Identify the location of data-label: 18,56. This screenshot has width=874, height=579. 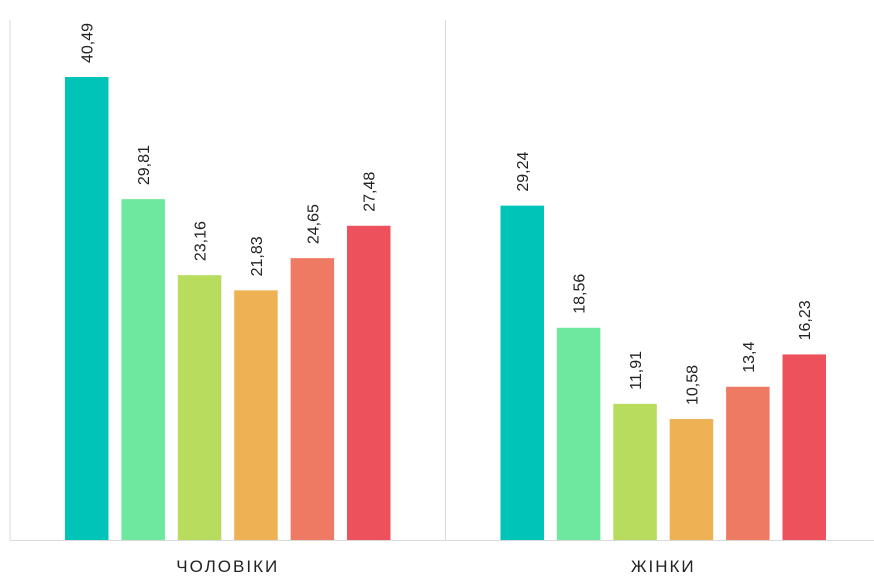
(580, 294).